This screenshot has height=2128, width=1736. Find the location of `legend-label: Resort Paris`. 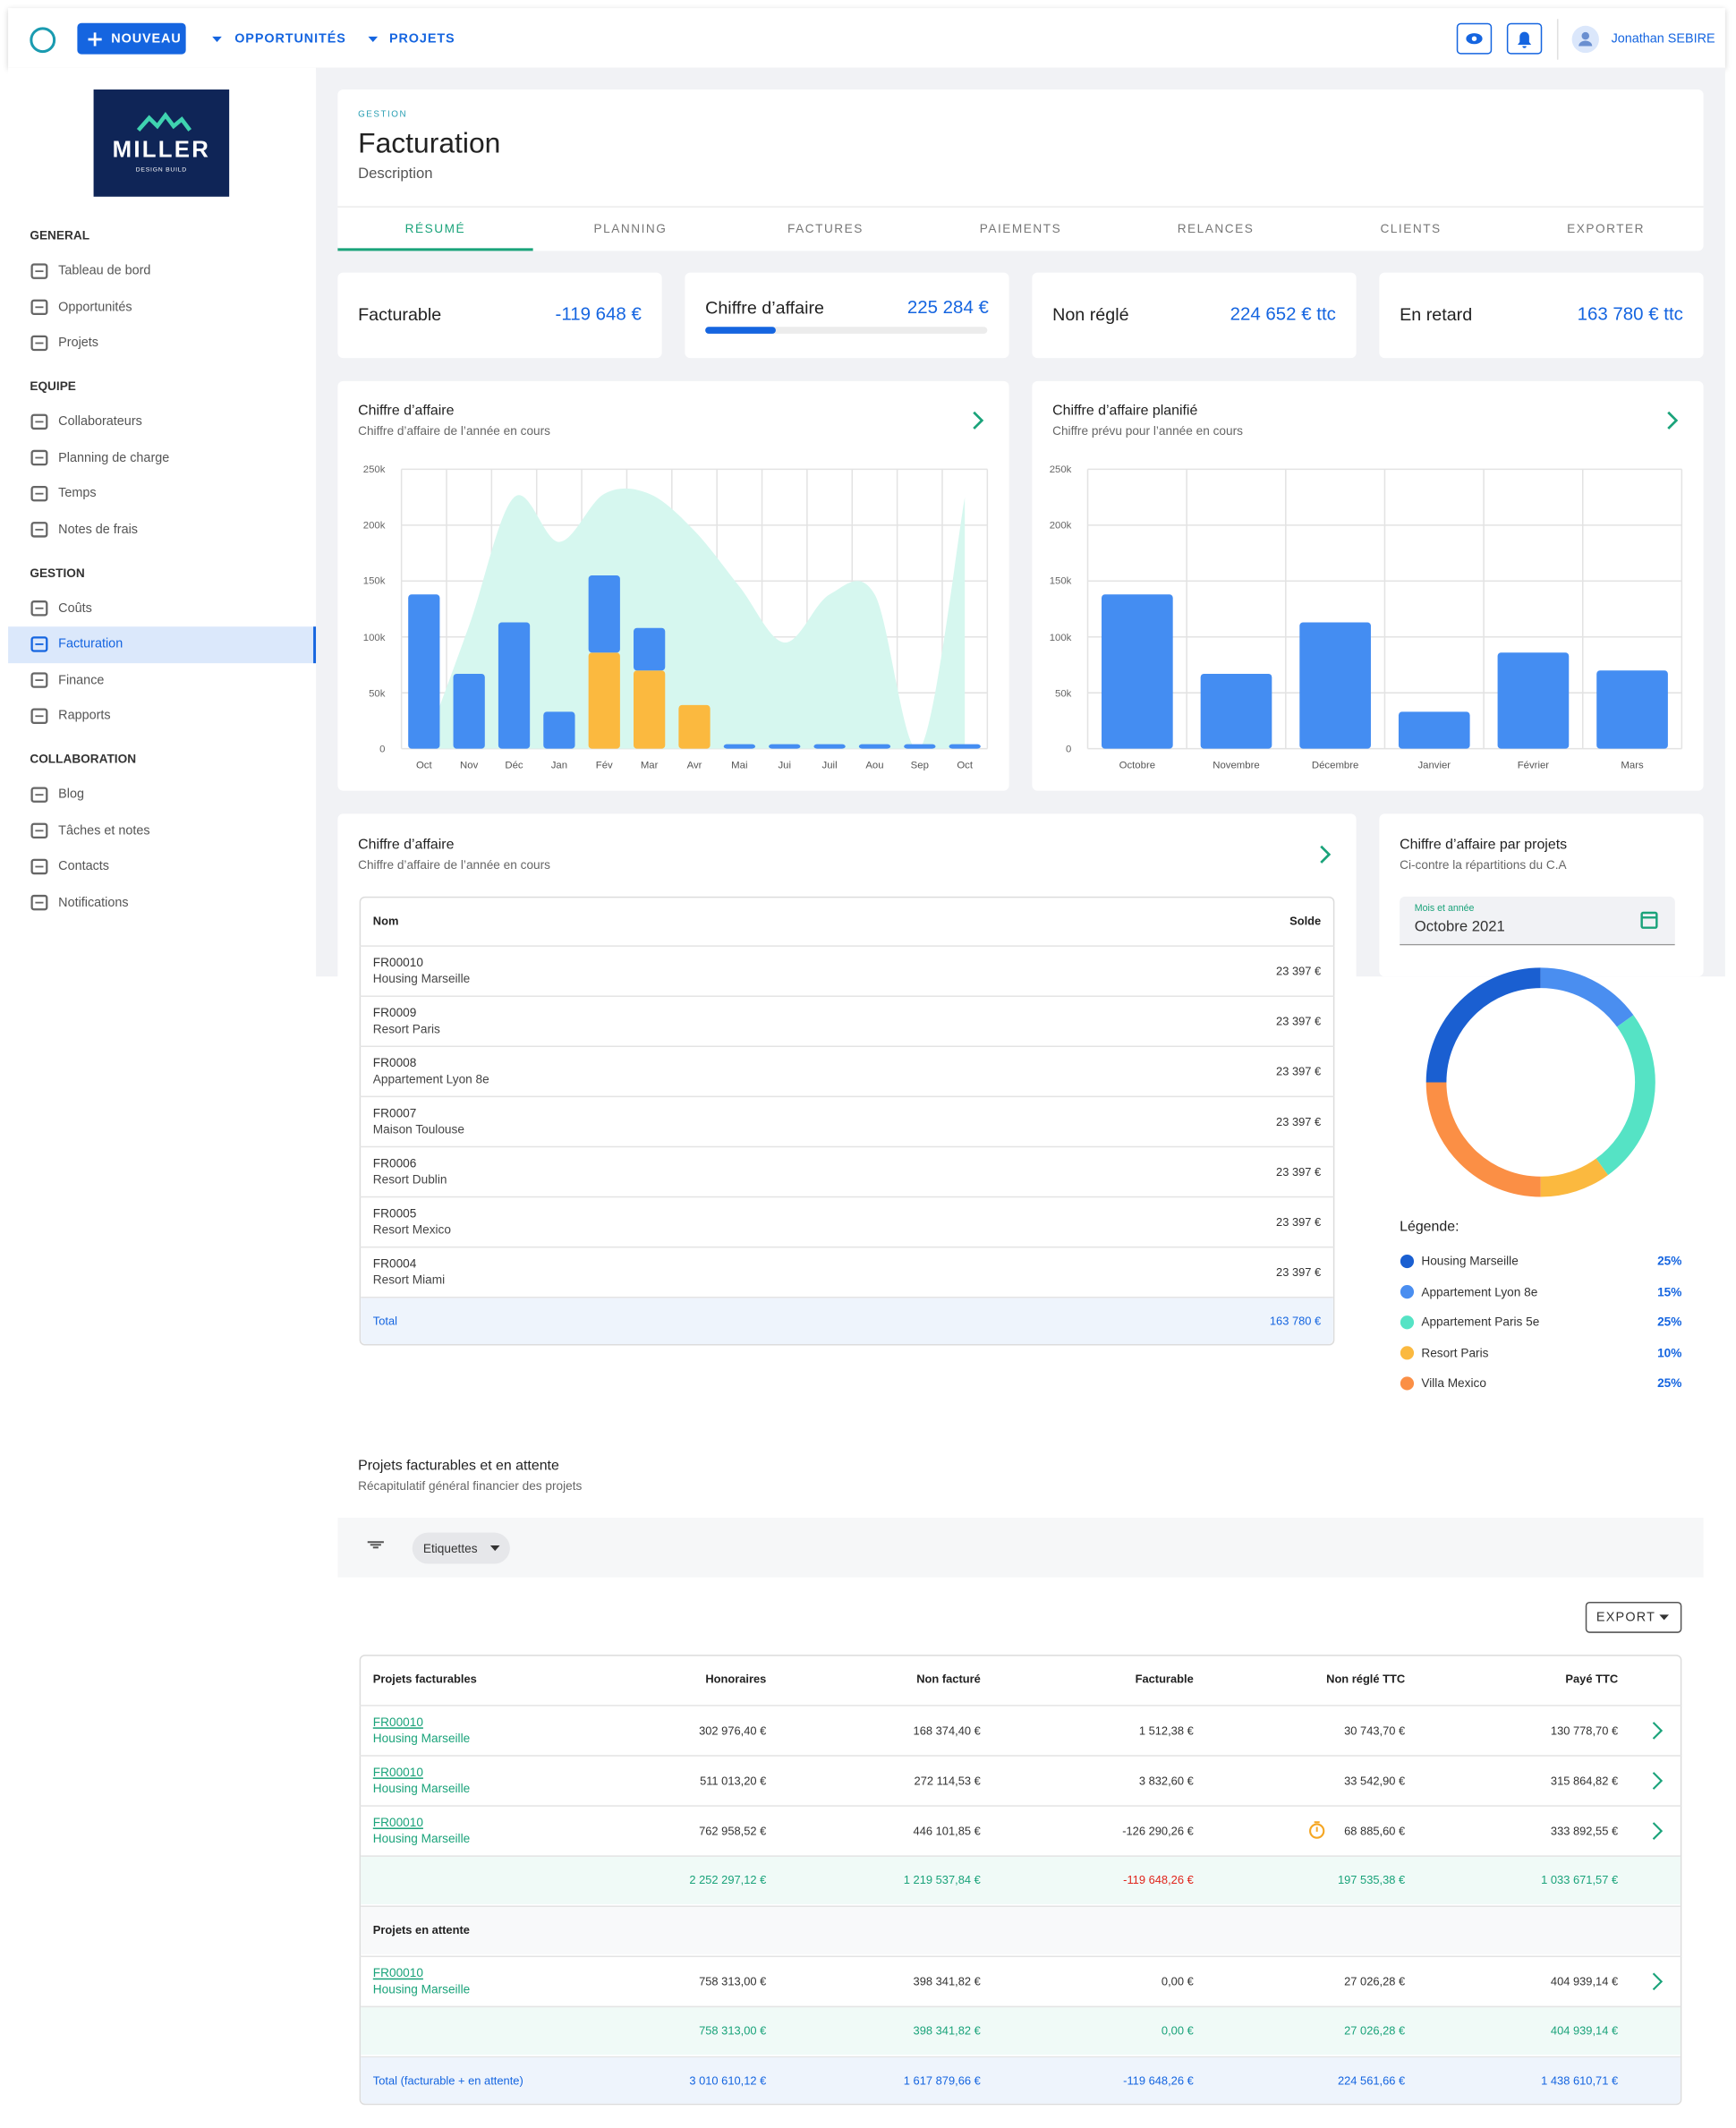

legend-label: Resort Paris is located at coordinates (1455, 1352).